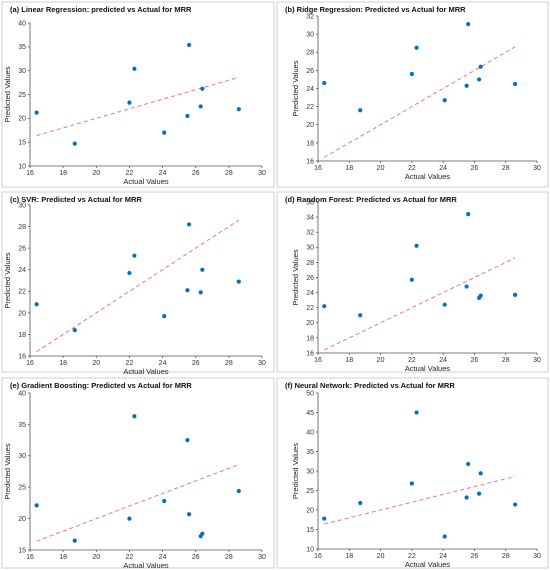  What do you see at coordinates (22, 249) in the screenshot?
I see `y-tick-label: 26` at bounding box center [22, 249].